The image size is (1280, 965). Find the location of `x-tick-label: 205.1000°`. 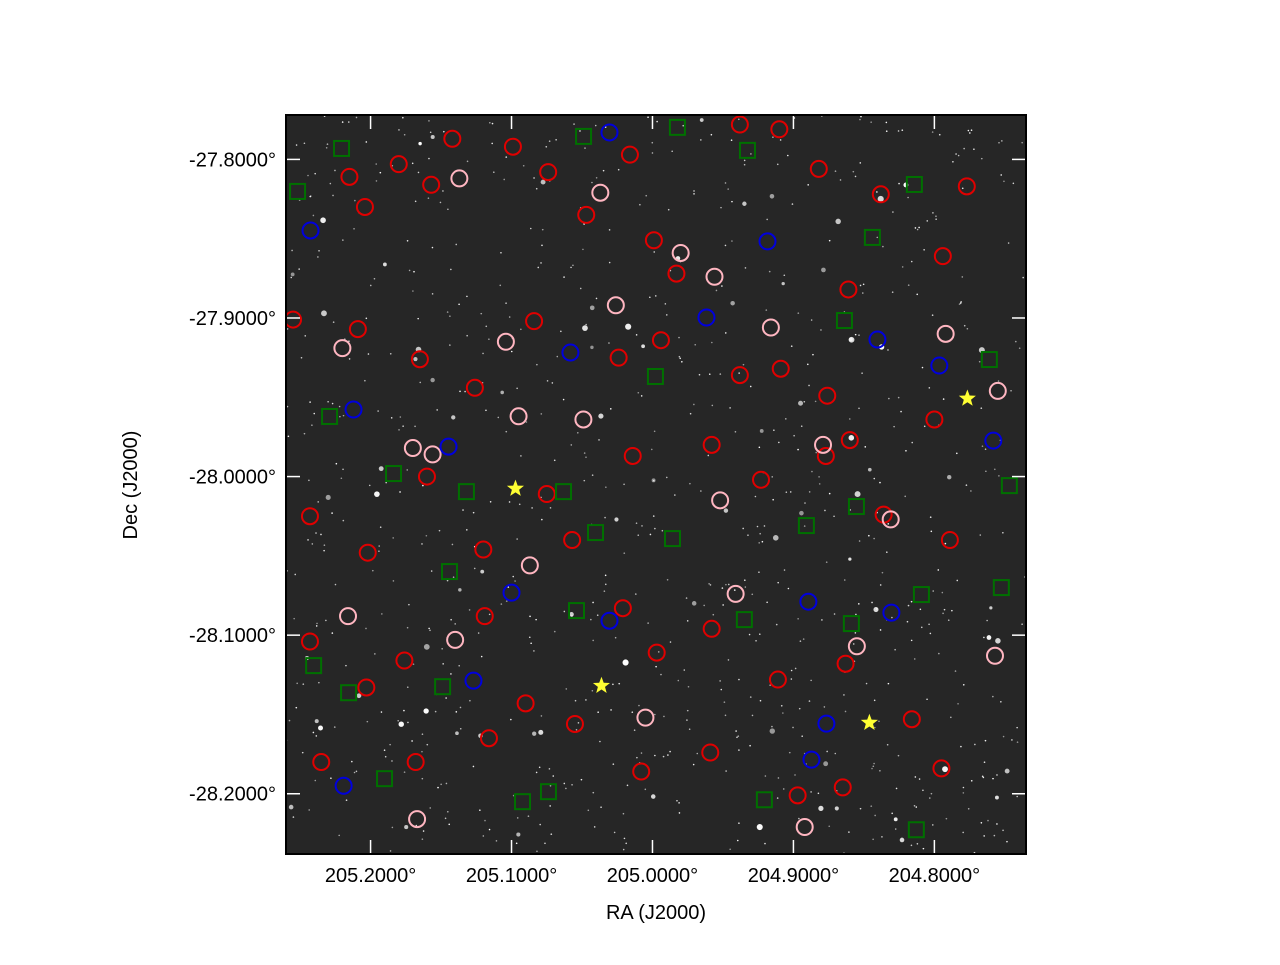

x-tick-label: 205.1000° is located at coordinates (511, 876).